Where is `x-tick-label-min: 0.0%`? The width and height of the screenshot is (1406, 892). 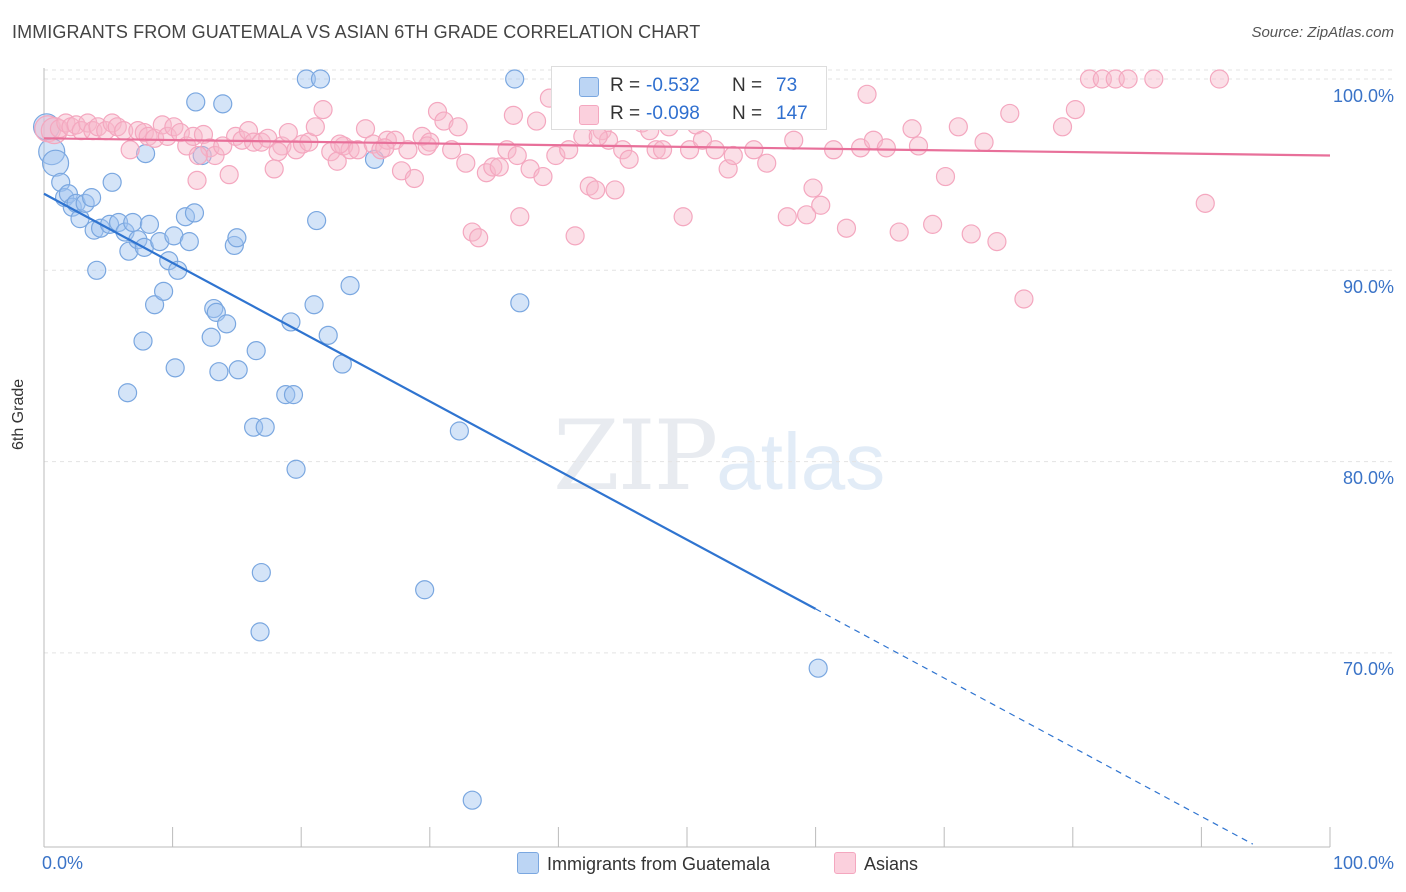
x-tick-label-min: 0.0% is located at coordinates (63, 863).